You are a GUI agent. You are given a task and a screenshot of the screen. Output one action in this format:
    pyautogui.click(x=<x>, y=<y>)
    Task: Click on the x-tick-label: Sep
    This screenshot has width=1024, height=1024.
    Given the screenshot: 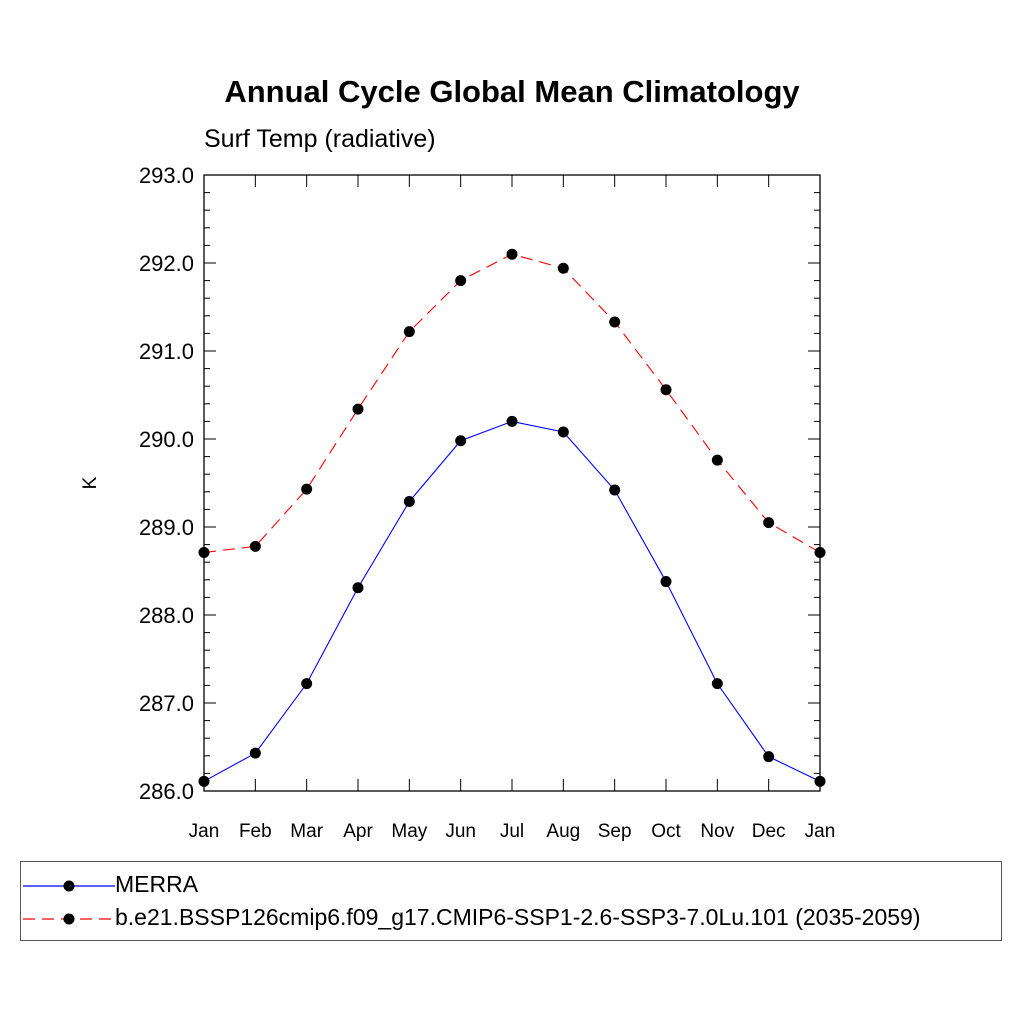 What is the action you would take?
    pyautogui.click(x=615, y=831)
    